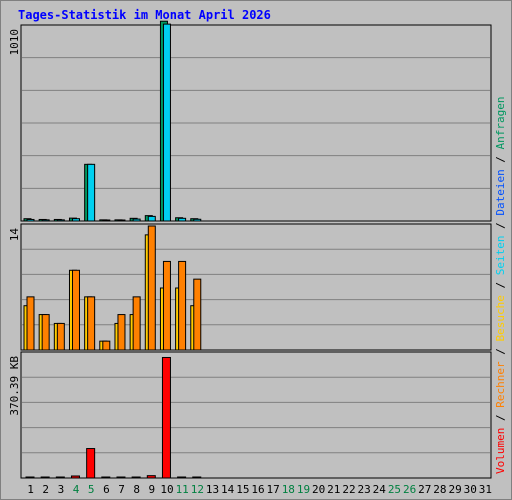  I want to click on day-label-14: 14, so click(228, 489).